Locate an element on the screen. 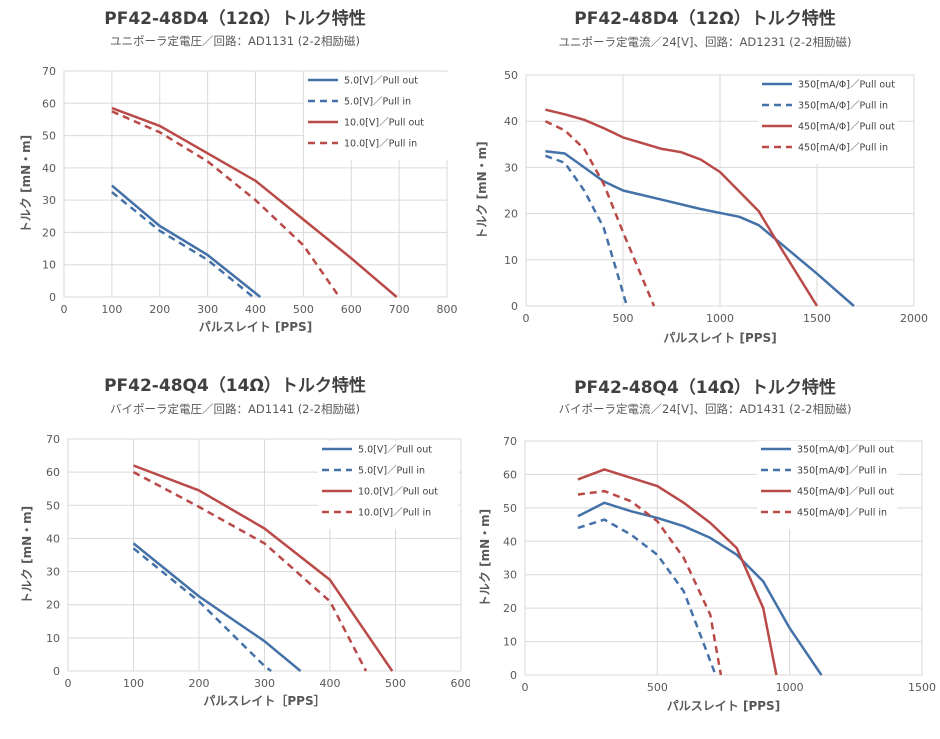  chart-subtitle: ユニポーラ定電圧／回路：AD1131 (2-2相励磁) is located at coordinates (235, 41).